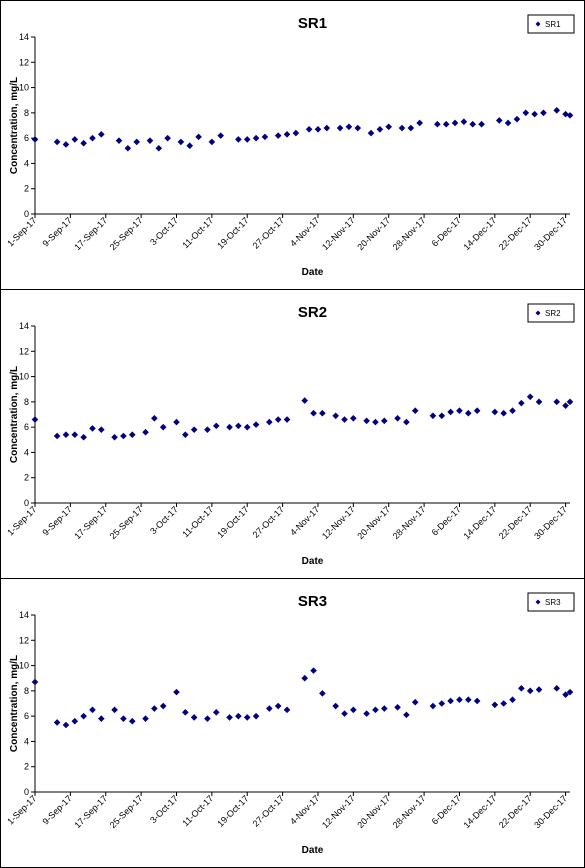 The width and height of the screenshot is (585, 868). Describe the element at coordinates (126, 522) in the screenshot. I see `x-tick-label: 25-Sep-17` at that location.